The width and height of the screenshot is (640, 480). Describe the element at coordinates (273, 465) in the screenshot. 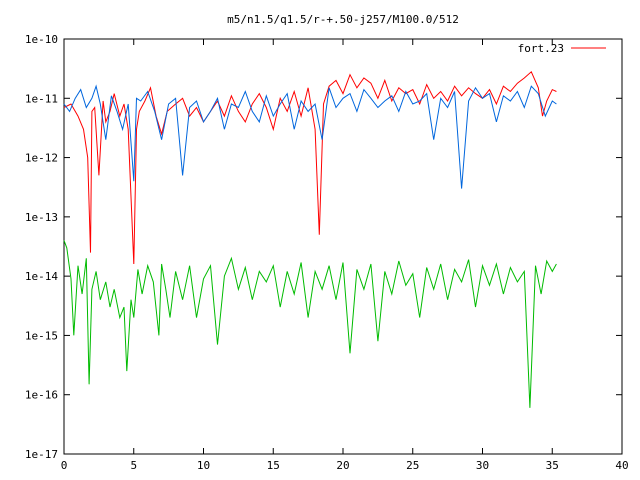

I see `x-tick-label: 15` at that location.